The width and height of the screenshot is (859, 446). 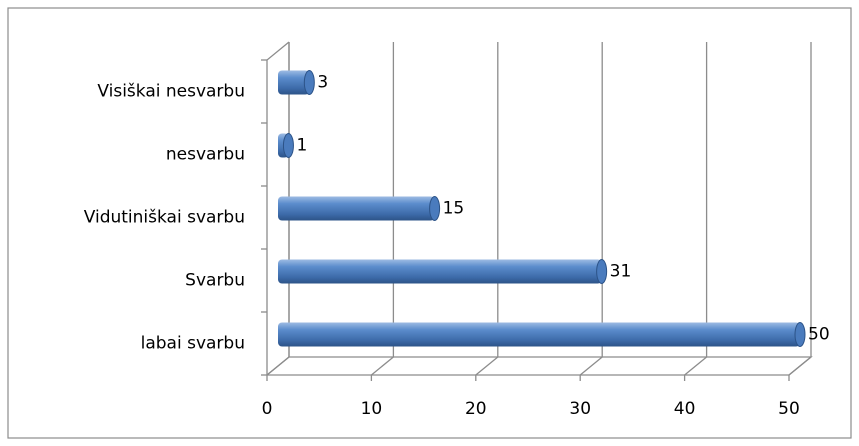 I want to click on data-label: 1, so click(x=301, y=146).